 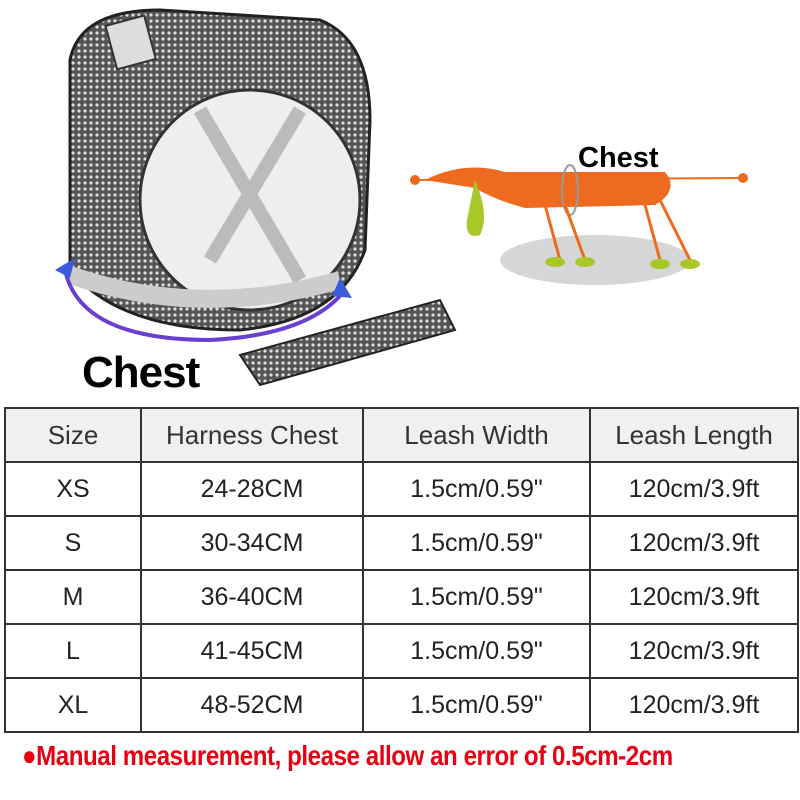 I want to click on leash, so click(x=347, y=342).